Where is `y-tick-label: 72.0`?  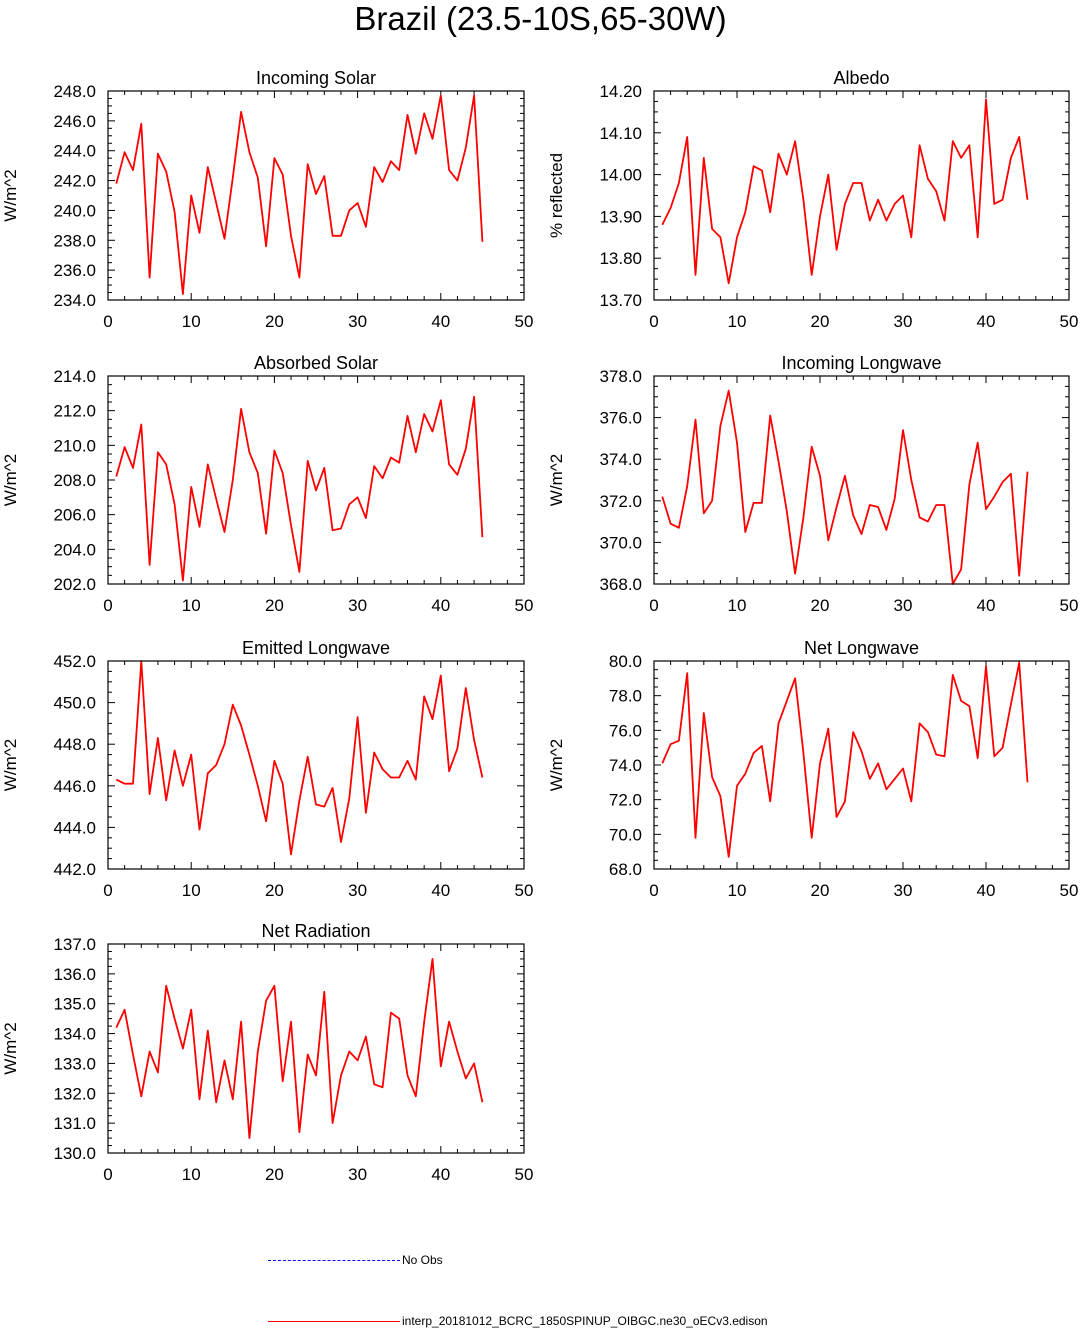 y-tick-label: 72.0 is located at coordinates (625, 800).